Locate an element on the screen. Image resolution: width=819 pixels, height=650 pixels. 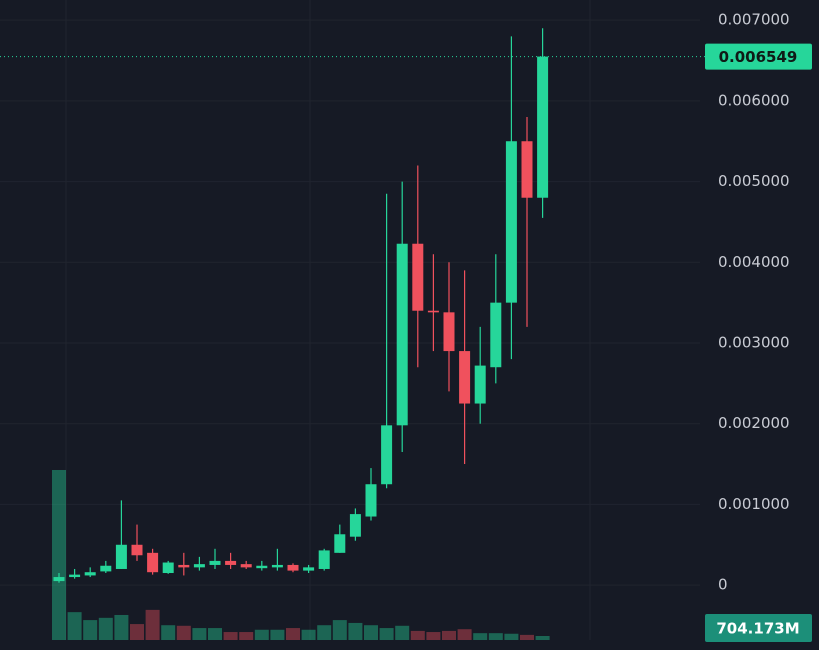
y-tick-label: 0.007000 is located at coordinates (754, 20).